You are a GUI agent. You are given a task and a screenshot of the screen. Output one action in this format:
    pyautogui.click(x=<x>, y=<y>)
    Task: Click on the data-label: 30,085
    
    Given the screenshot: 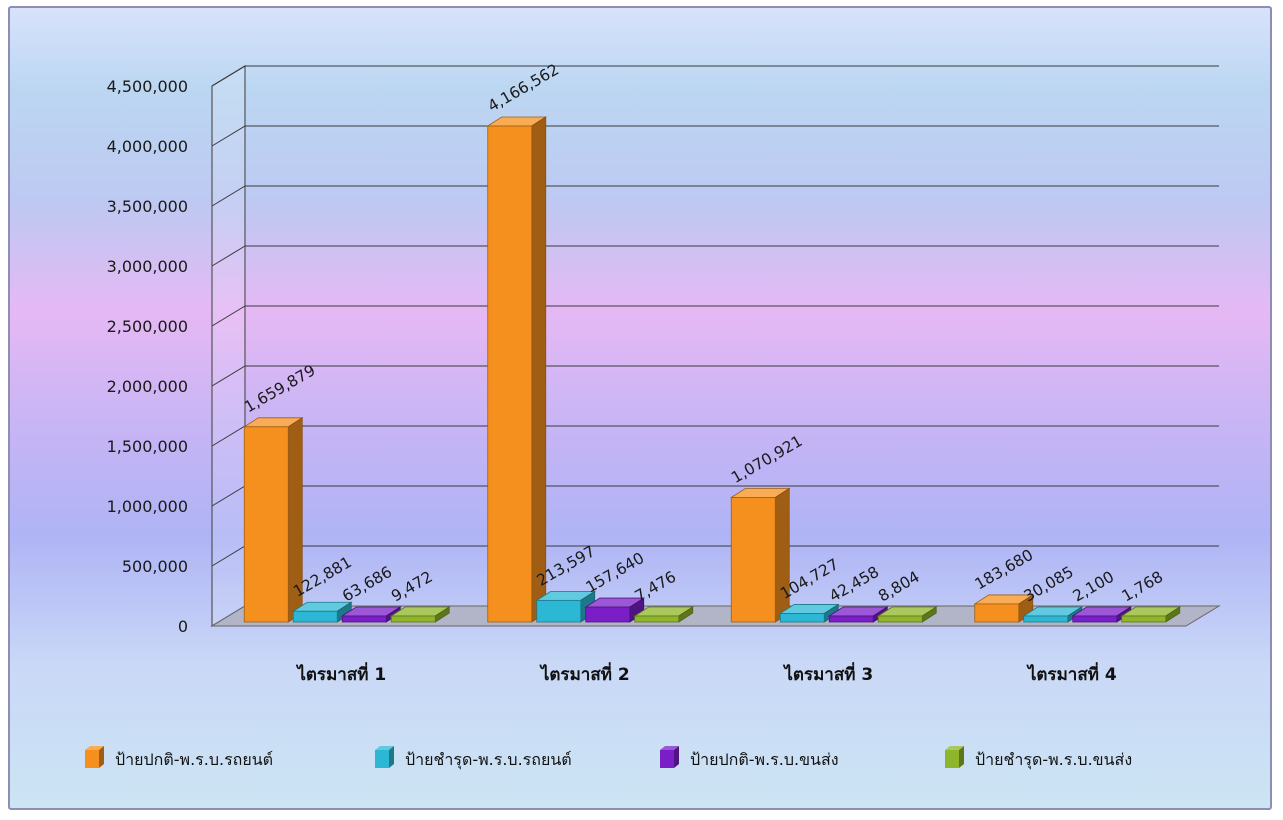 What is the action you would take?
    pyautogui.click(x=1049, y=584)
    